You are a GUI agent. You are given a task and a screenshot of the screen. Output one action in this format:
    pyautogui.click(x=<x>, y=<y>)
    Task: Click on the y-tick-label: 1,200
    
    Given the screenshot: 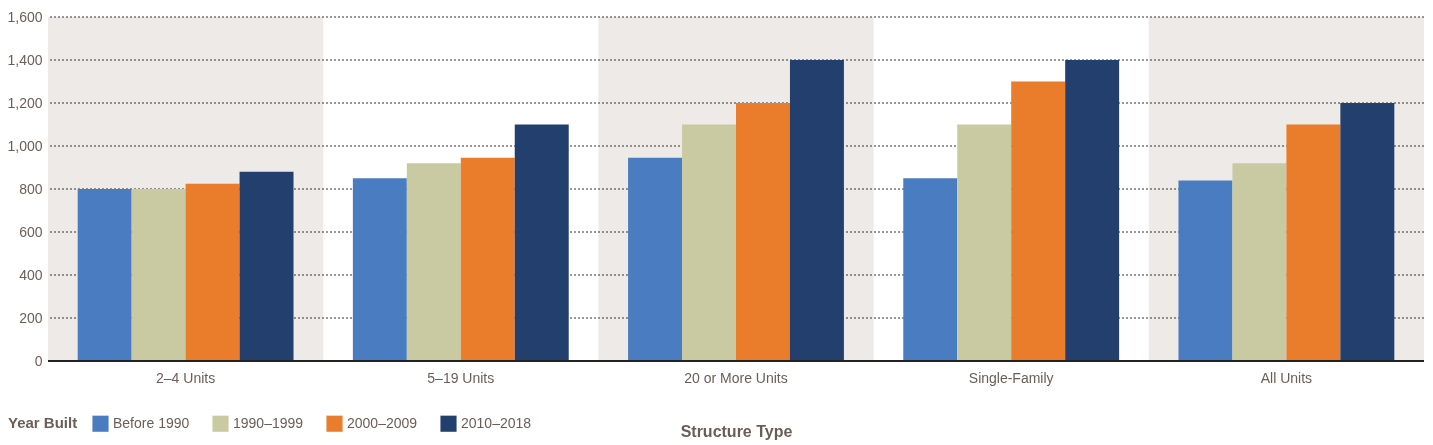 What is the action you would take?
    pyautogui.click(x=25, y=102)
    